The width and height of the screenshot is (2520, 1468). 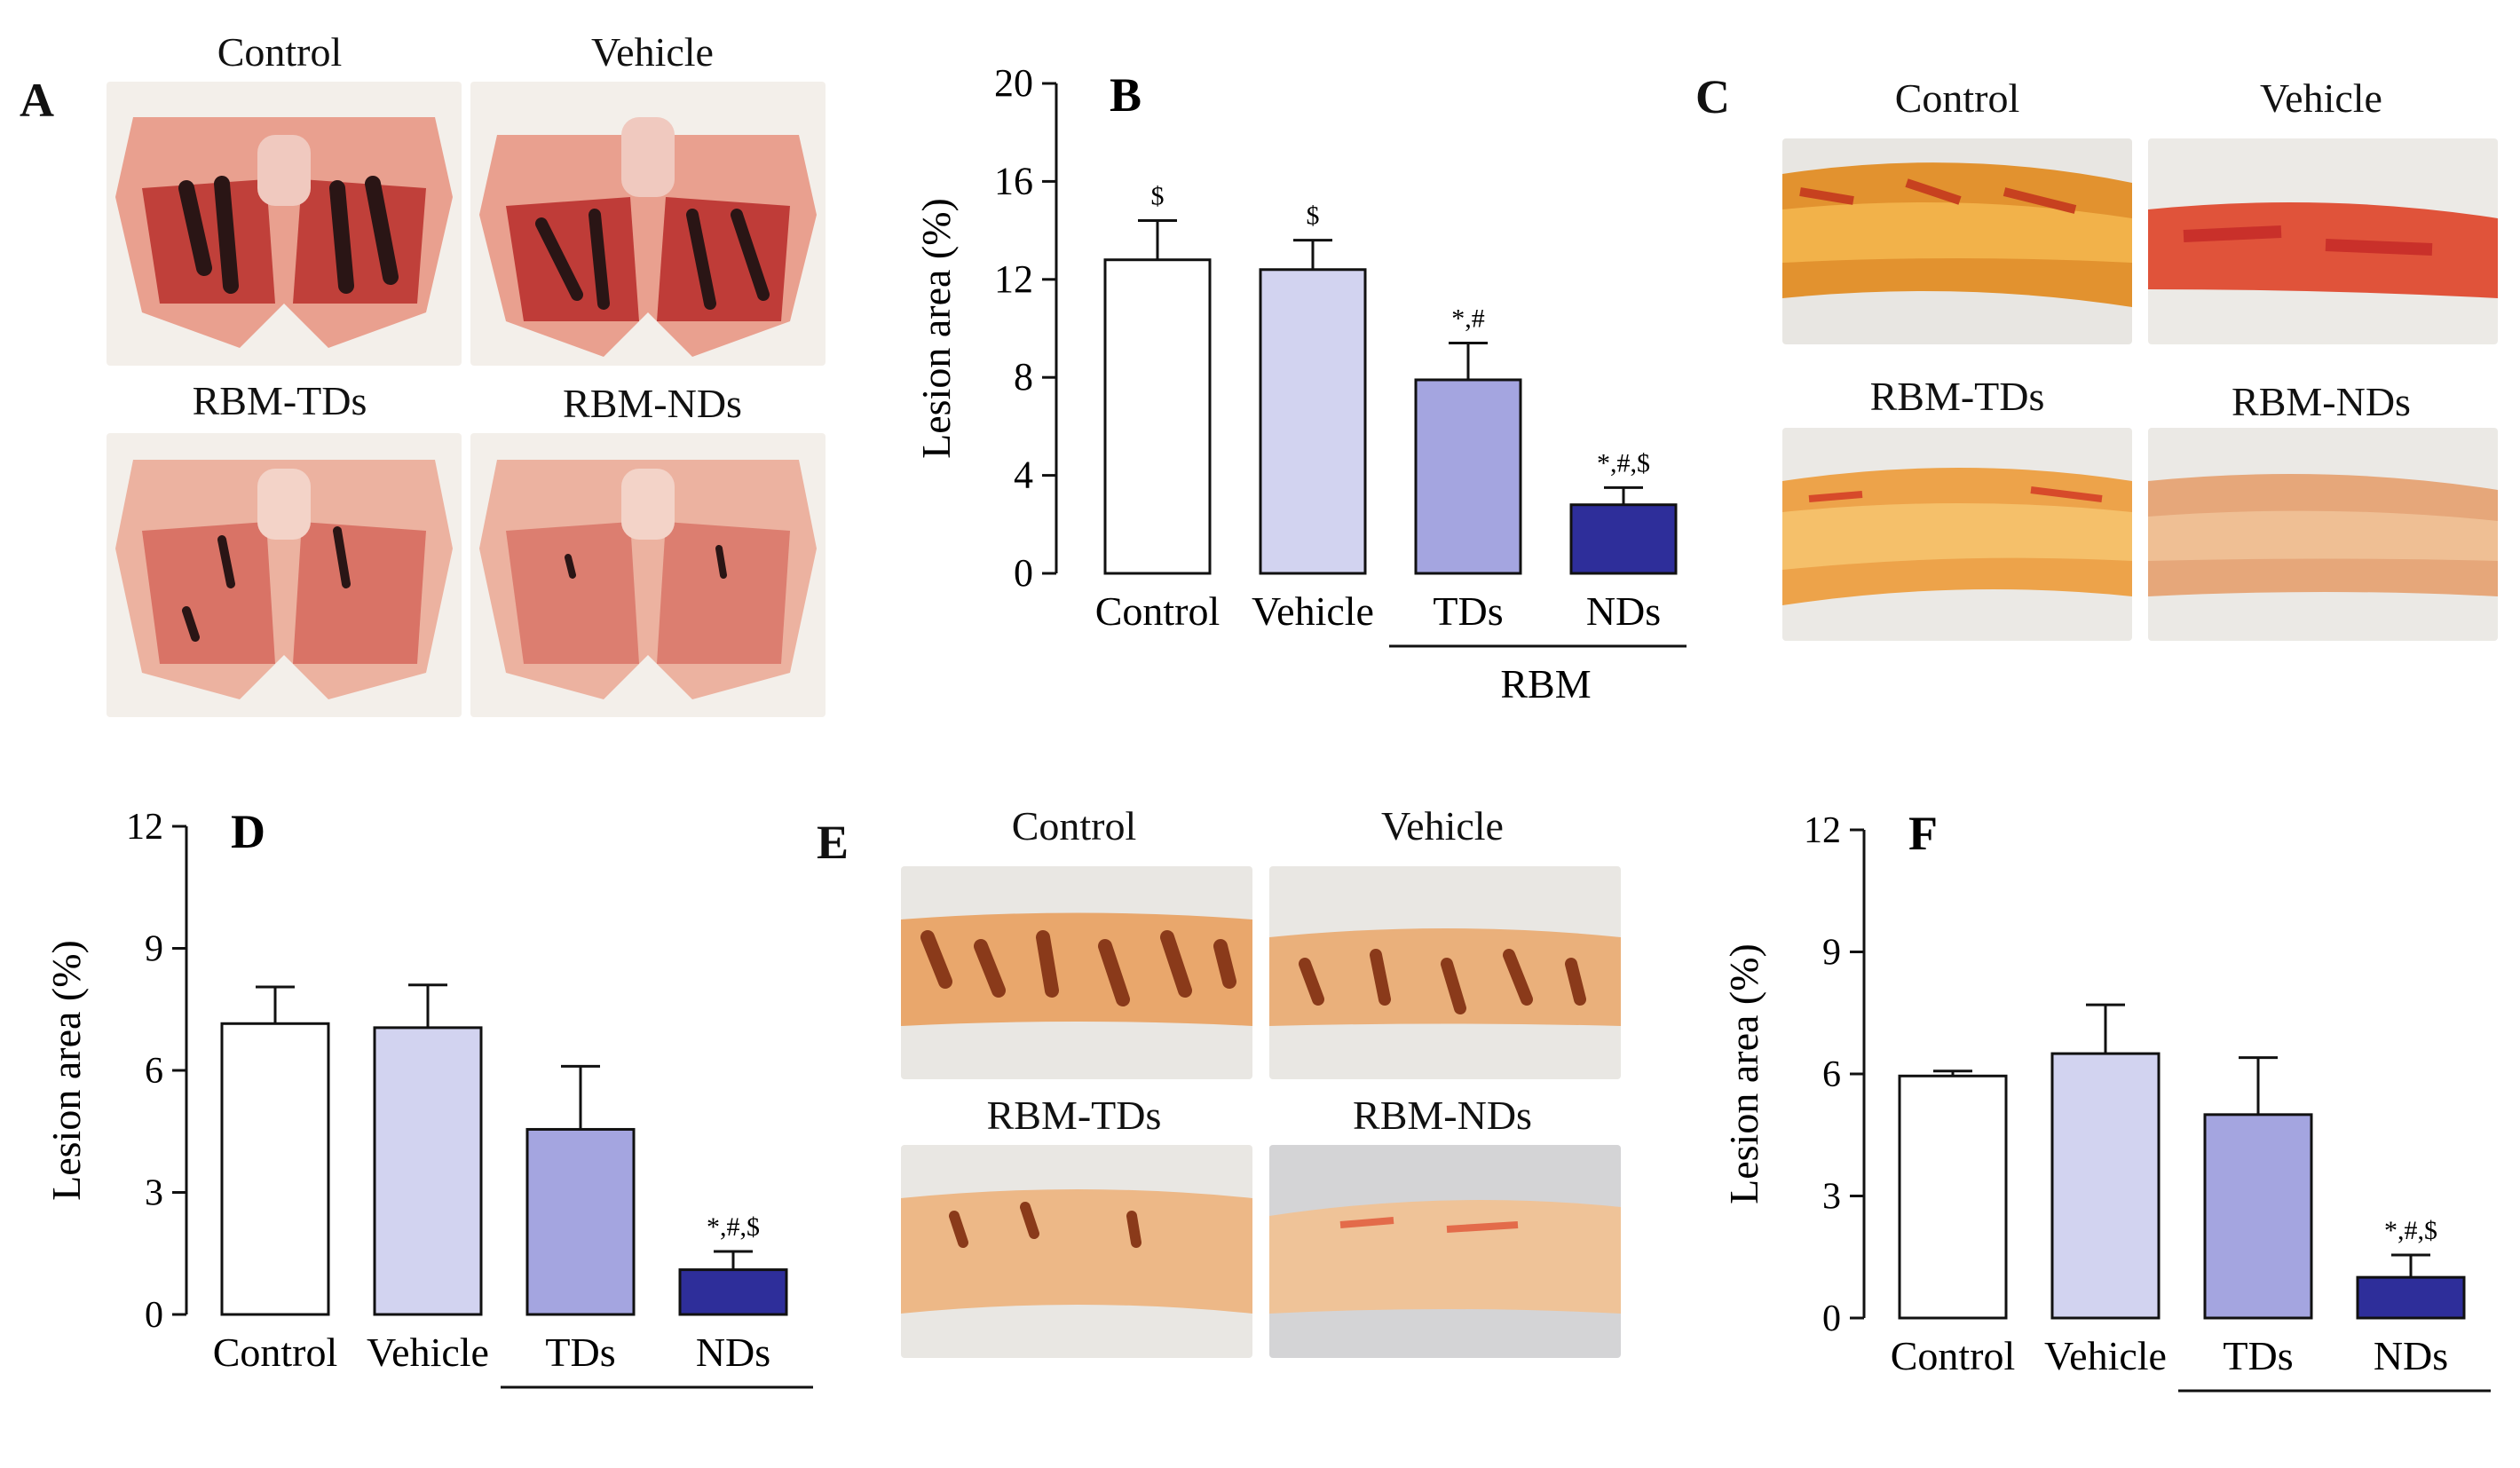 I want to click on panel-e-photo-control, so click(x=1076, y=972).